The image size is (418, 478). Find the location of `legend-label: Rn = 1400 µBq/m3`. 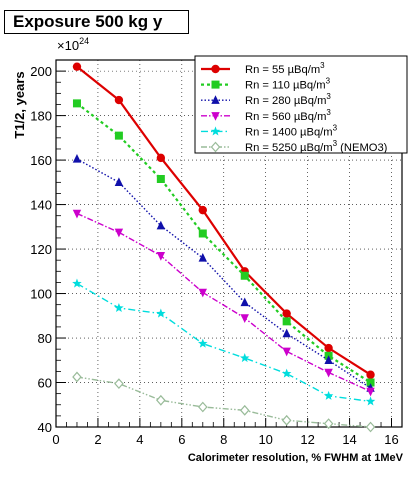

legend-label: Rn = 1400 µBq/m3 is located at coordinates (291, 130).